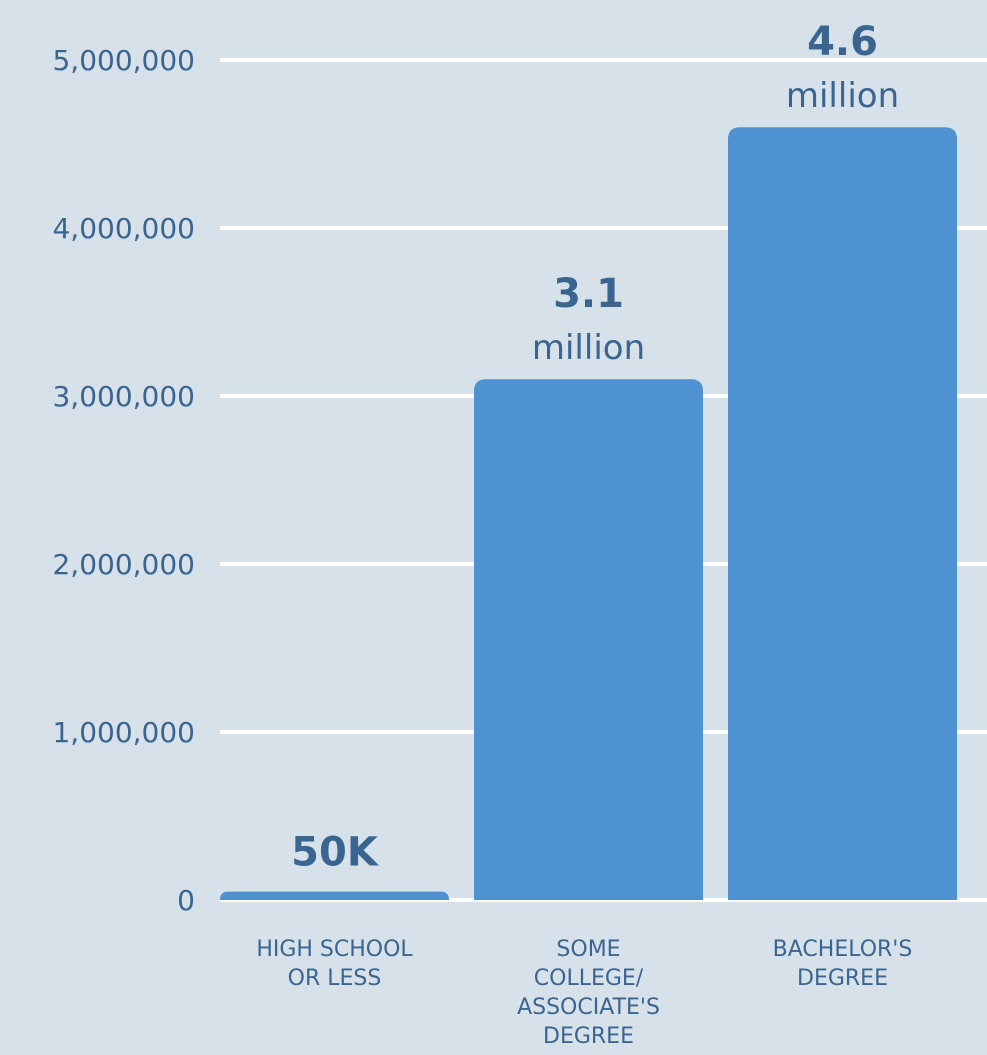  What do you see at coordinates (123, 732) in the screenshot?
I see `y-tick-label: 1,000,000` at bounding box center [123, 732].